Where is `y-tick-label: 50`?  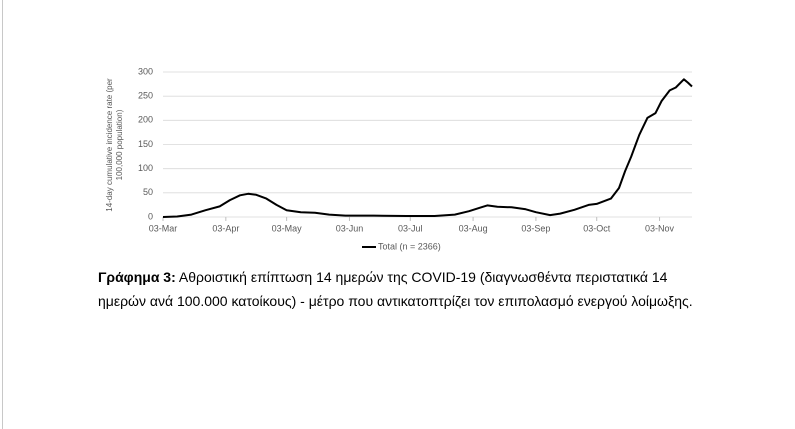 y-tick-label: 50 is located at coordinates (148, 192).